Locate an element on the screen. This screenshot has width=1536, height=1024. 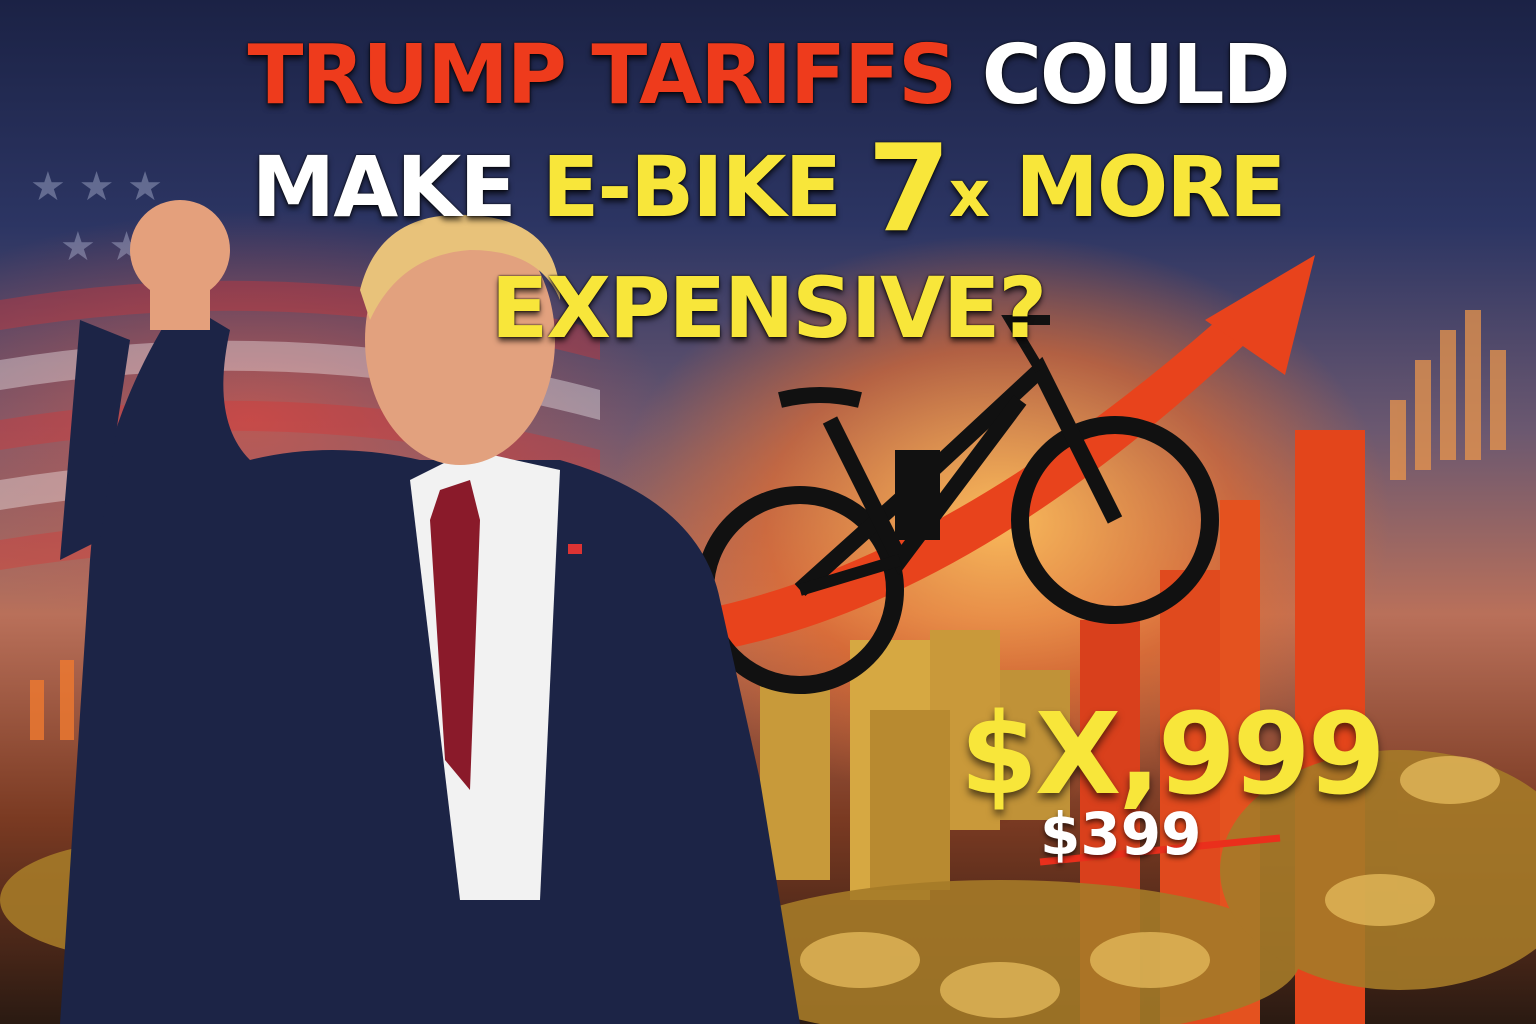
old-price: $399 is located at coordinates (1121, 834).